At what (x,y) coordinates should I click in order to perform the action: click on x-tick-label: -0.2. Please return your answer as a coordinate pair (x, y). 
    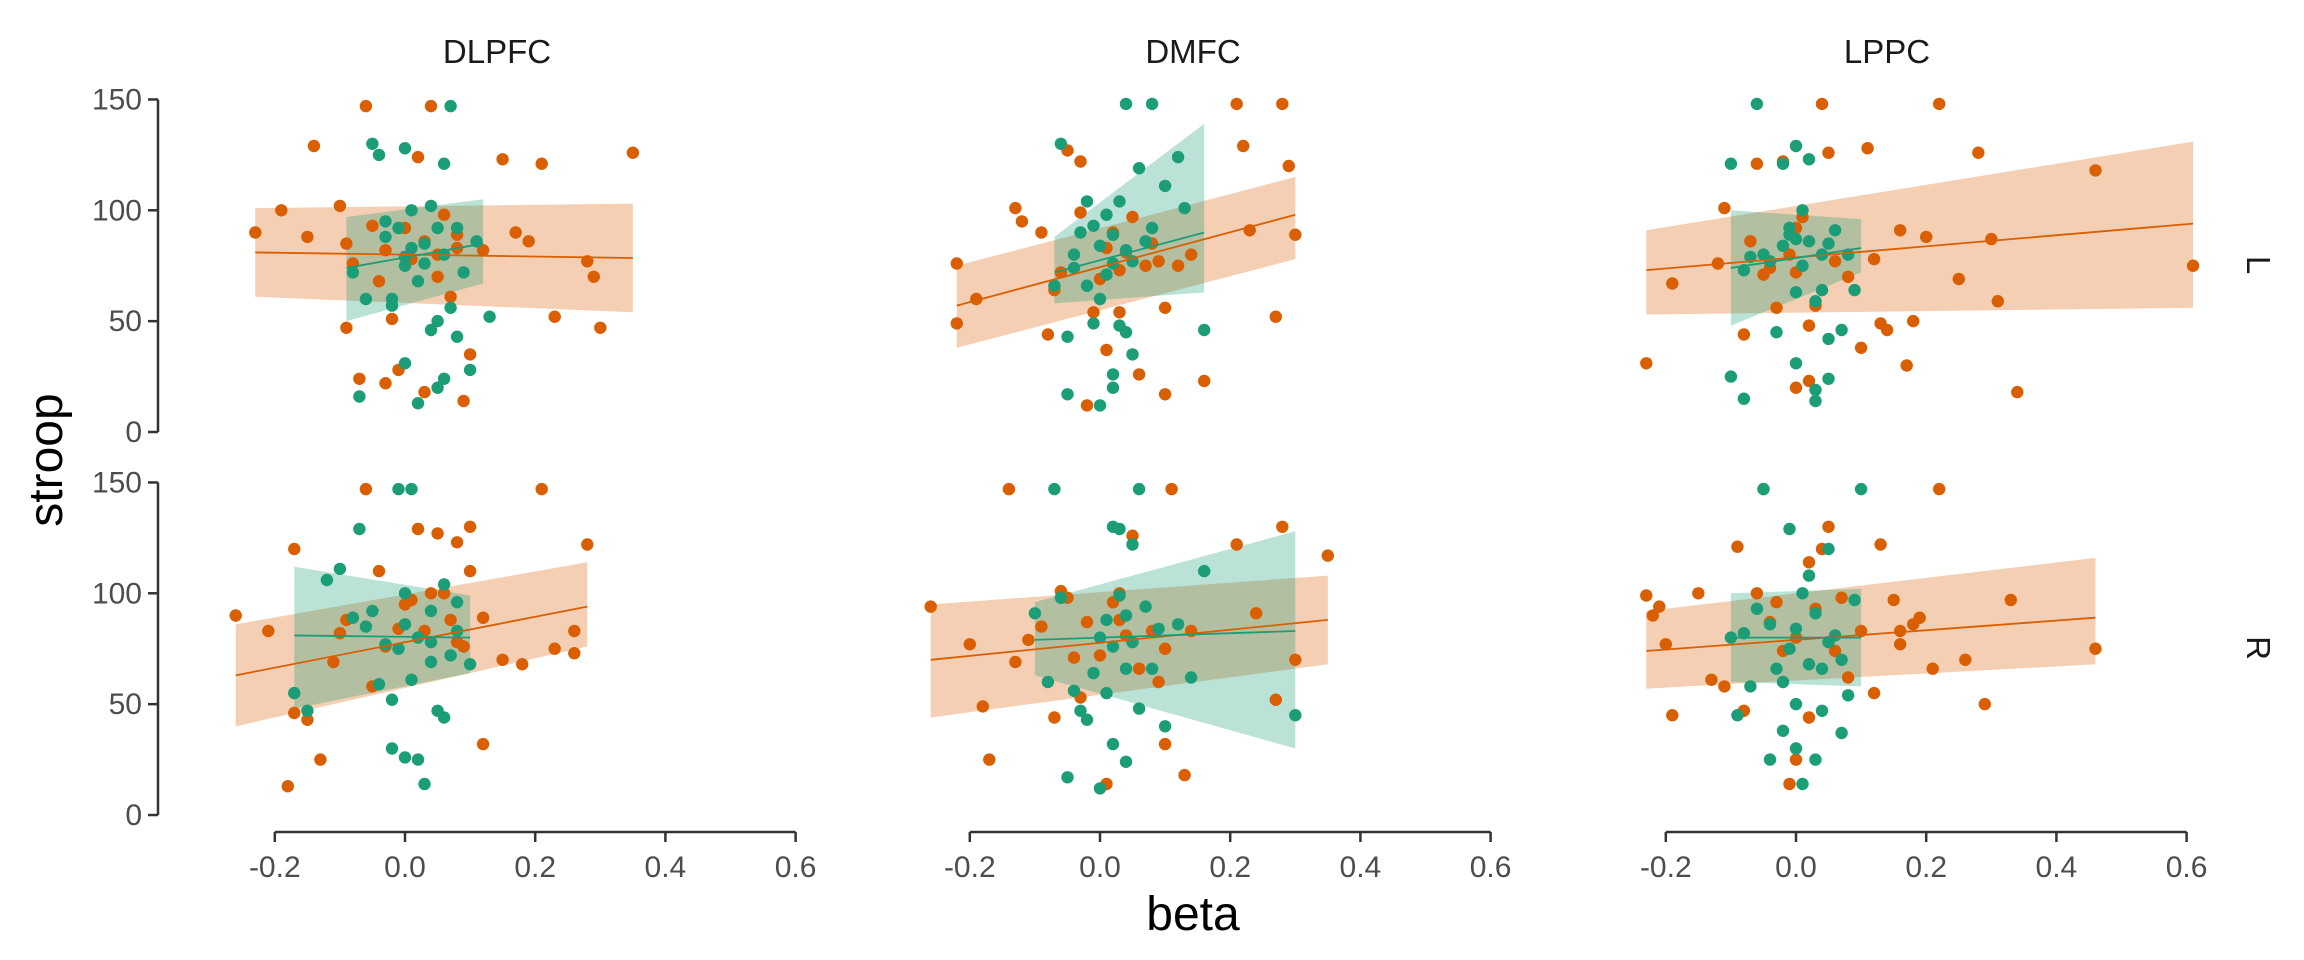
    Looking at the image, I should click on (275, 867).